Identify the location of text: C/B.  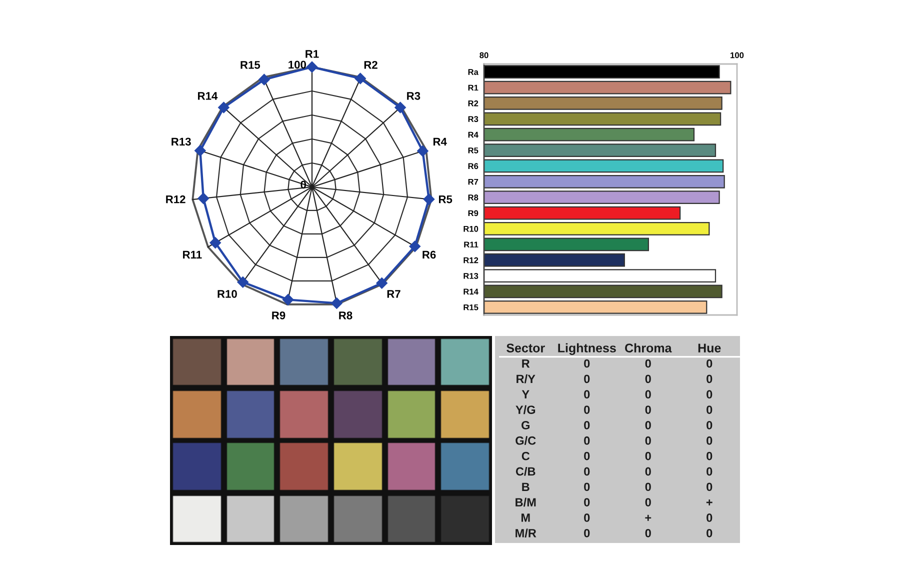
(526, 471).